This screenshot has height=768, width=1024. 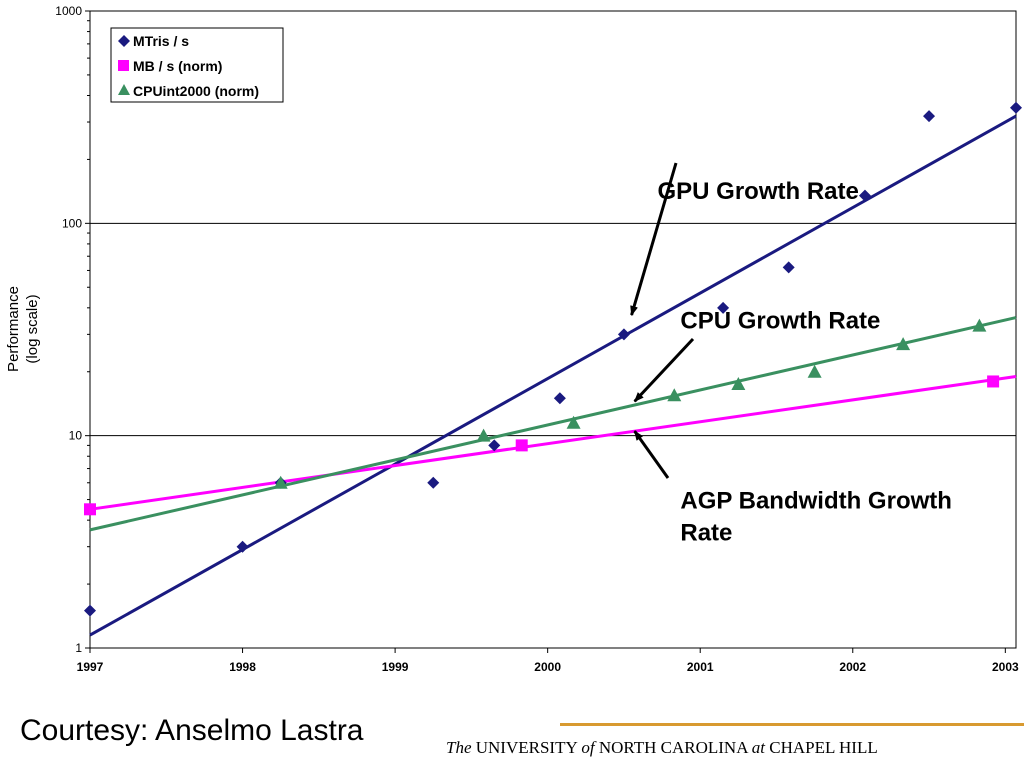 What do you see at coordinates (124, 89) in the screenshot?
I see `legend-marker-triangle` at bounding box center [124, 89].